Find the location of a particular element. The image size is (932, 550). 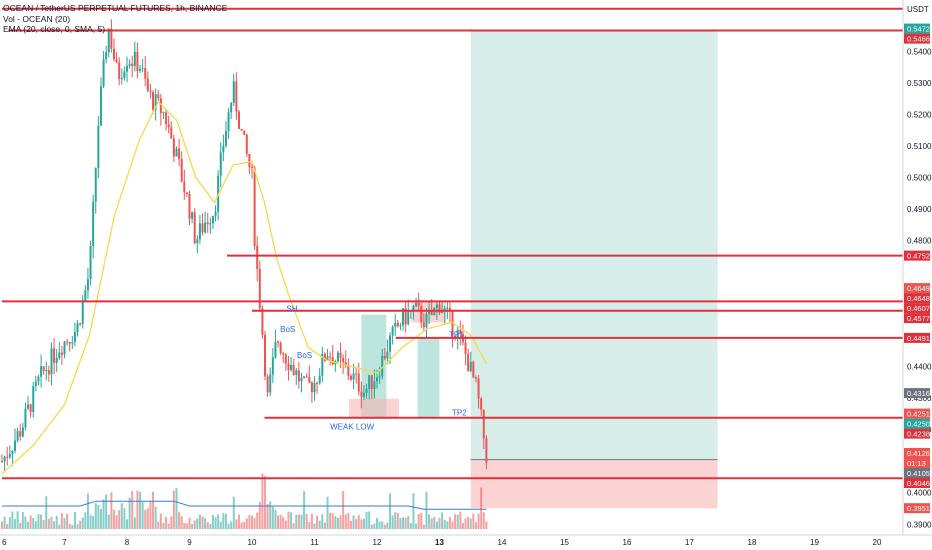

price-tag-label: 0.4126 is located at coordinates (918, 453).